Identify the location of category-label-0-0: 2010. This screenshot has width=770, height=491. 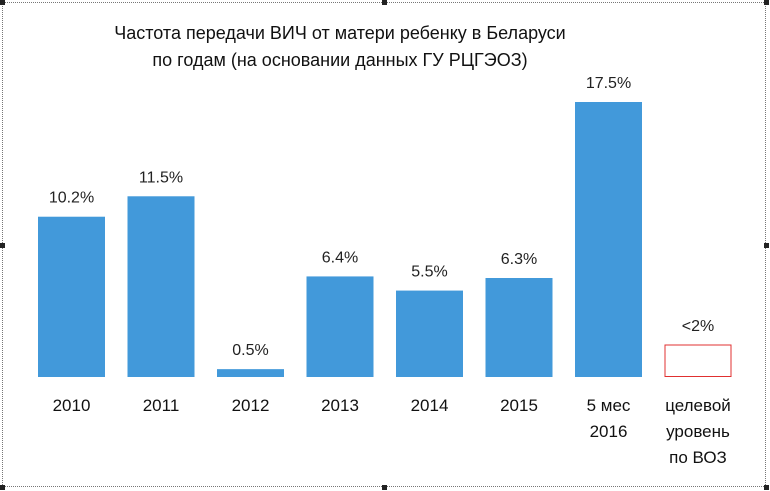
(72, 405).